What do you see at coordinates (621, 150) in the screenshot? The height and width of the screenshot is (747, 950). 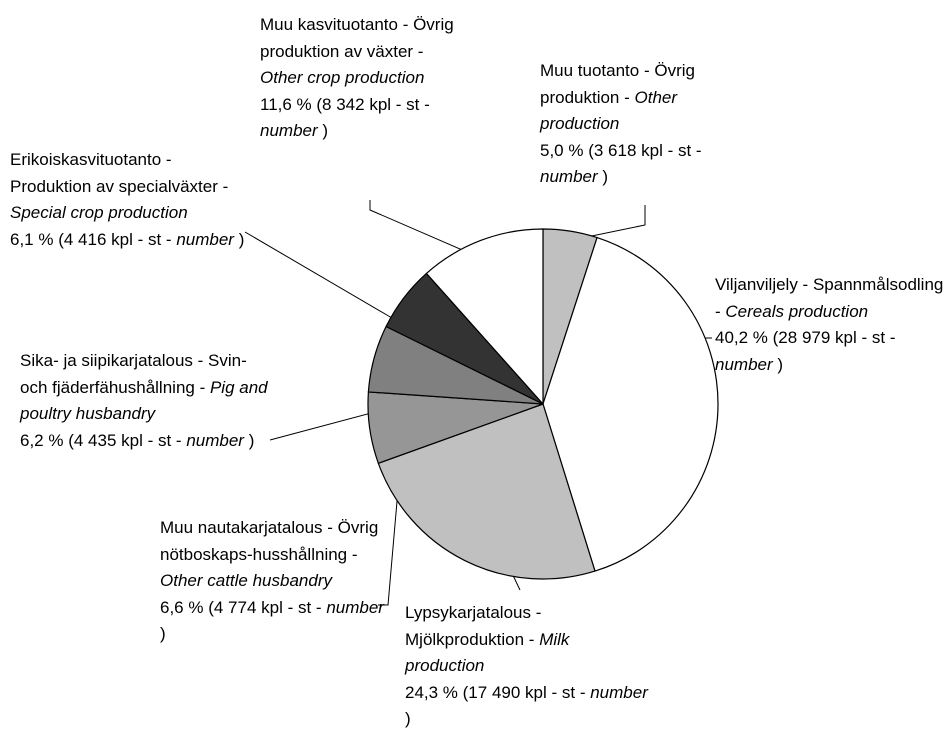 I see `value-label: 5,0 % (3 618 kpl - st -` at bounding box center [621, 150].